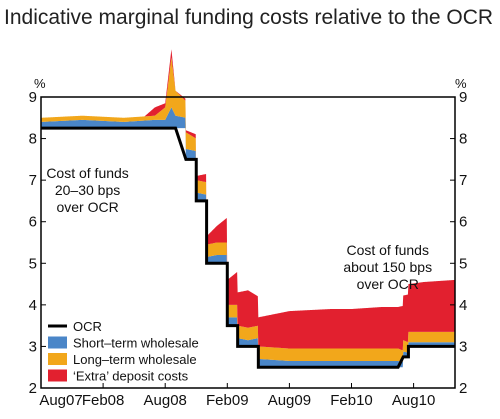 The height and width of the screenshot is (419, 500). What do you see at coordinates (103, 400) in the screenshot?
I see `x-tick-label: Feb08` at bounding box center [103, 400].